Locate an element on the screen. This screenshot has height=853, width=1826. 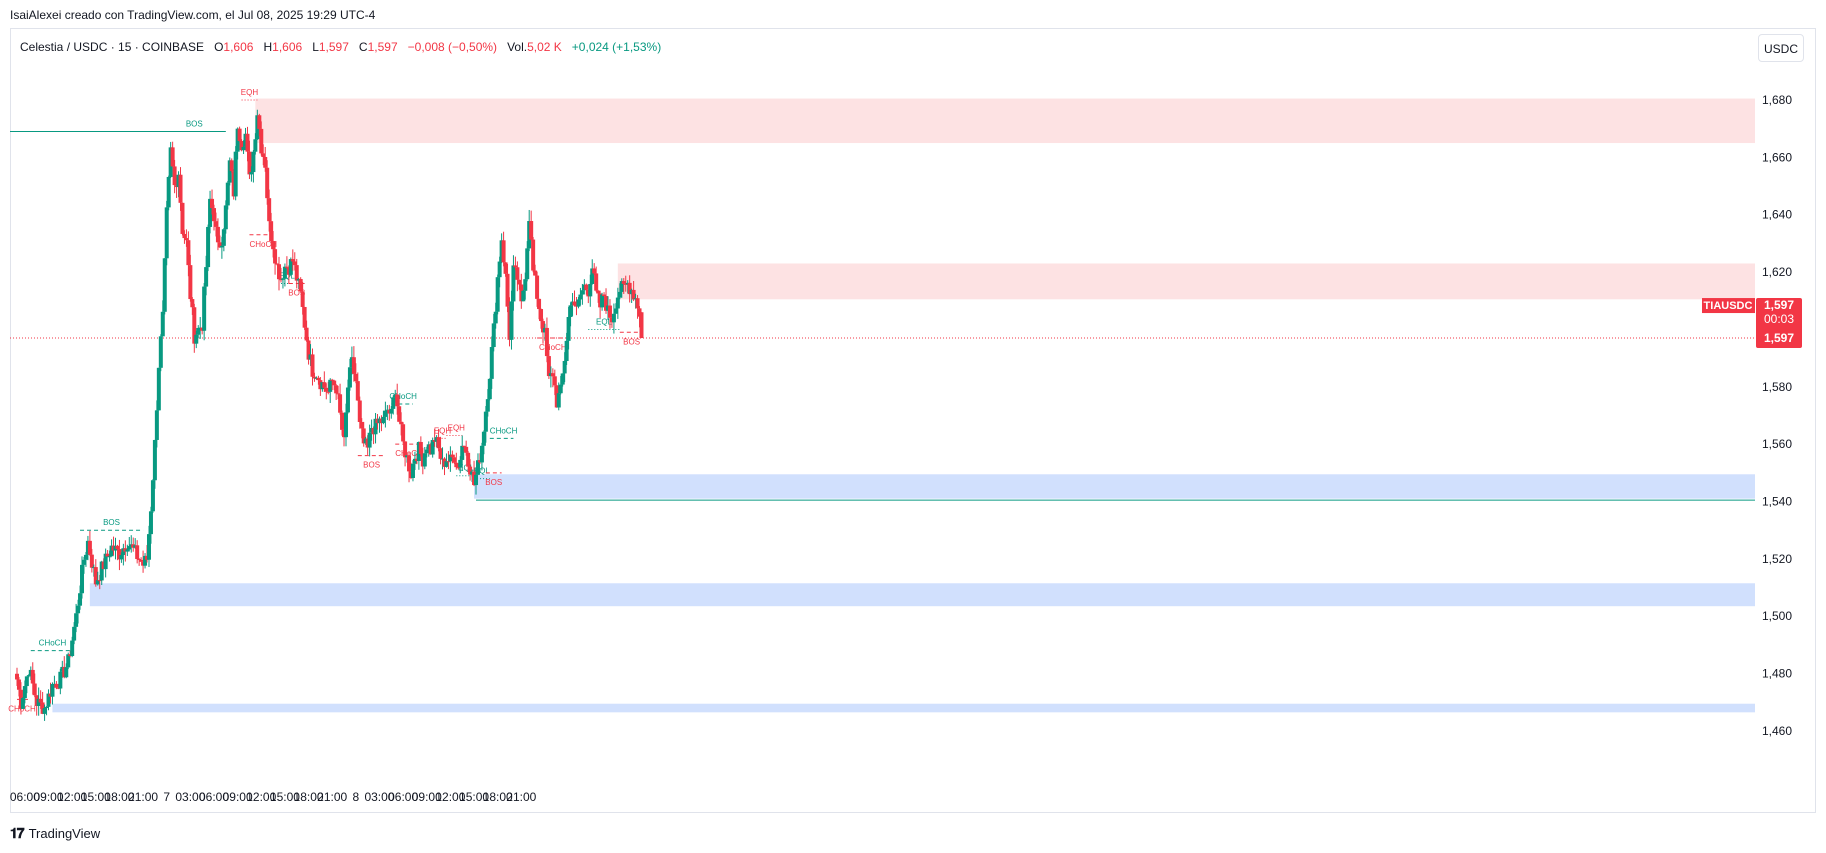
structure-label-3: CHoCH is located at coordinates (22, 708).